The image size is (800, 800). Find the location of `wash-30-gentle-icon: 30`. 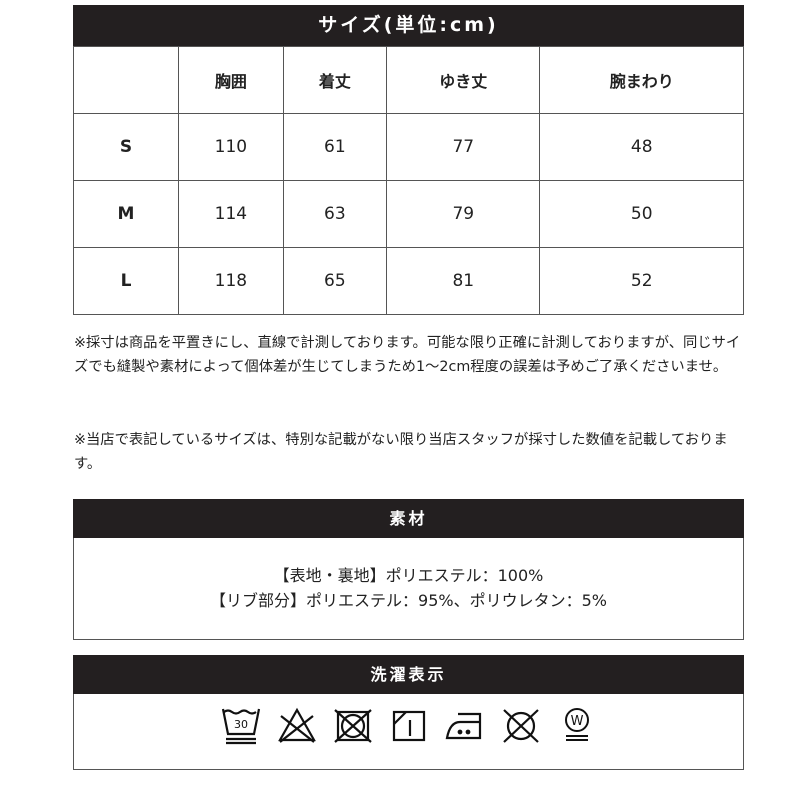

wash-30-gentle-icon: 30 is located at coordinates (240, 726).